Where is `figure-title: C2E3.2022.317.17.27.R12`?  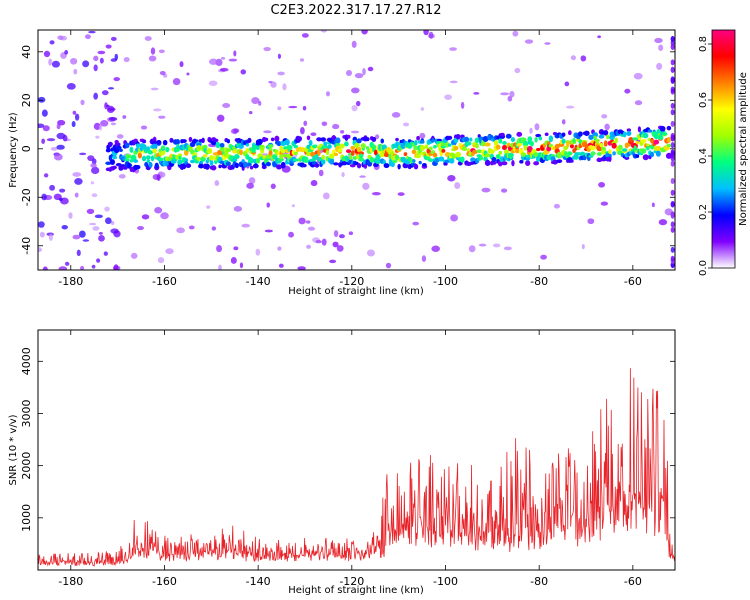 figure-title: C2E3.2022.317.17.27.R12 is located at coordinates (355, 10).